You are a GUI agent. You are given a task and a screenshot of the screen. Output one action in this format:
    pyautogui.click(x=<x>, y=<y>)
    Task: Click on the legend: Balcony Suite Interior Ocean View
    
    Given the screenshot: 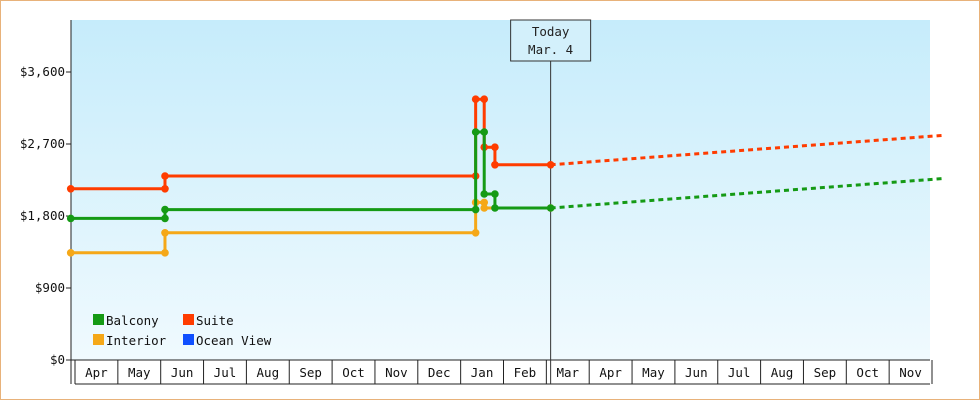 What is the action you would take?
    pyautogui.click(x=182, y=330)
    